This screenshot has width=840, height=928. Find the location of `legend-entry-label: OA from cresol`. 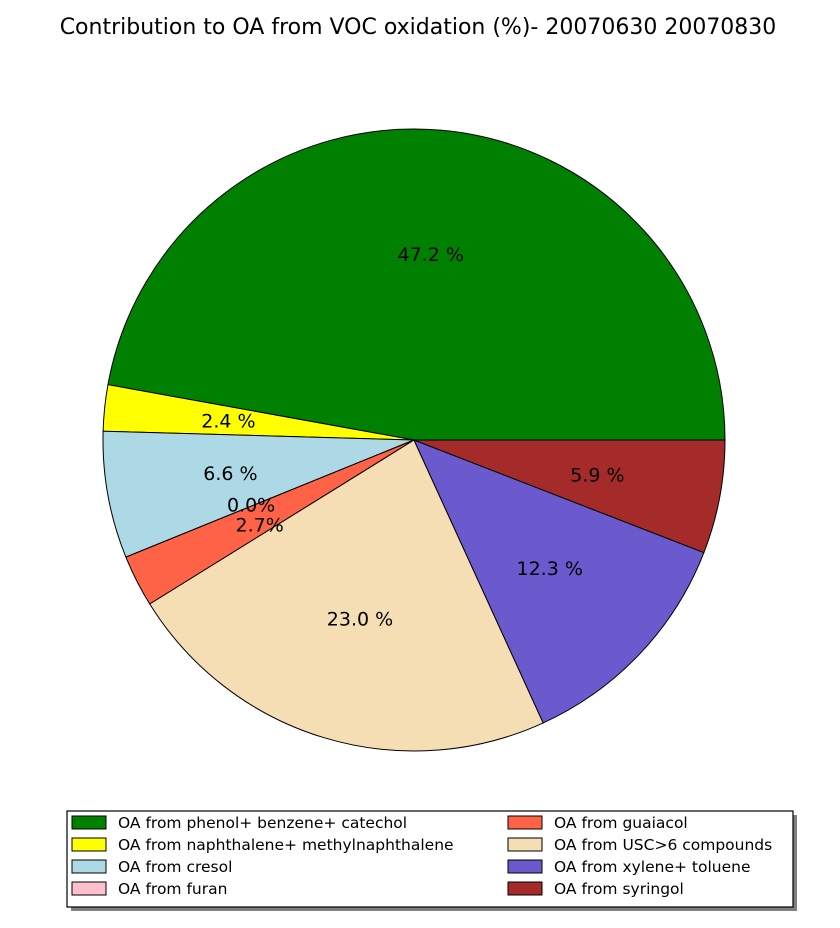

legend-entry-label: OA from cresol is located at coordinates (175, 867).